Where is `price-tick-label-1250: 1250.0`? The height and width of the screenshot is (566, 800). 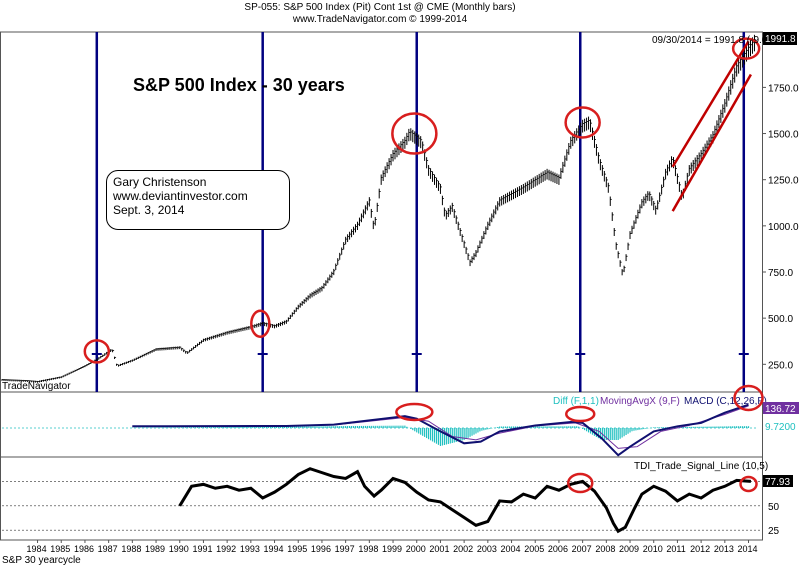 price-tick-label-1250: 1250.0 is located at coordinates (783, 181).